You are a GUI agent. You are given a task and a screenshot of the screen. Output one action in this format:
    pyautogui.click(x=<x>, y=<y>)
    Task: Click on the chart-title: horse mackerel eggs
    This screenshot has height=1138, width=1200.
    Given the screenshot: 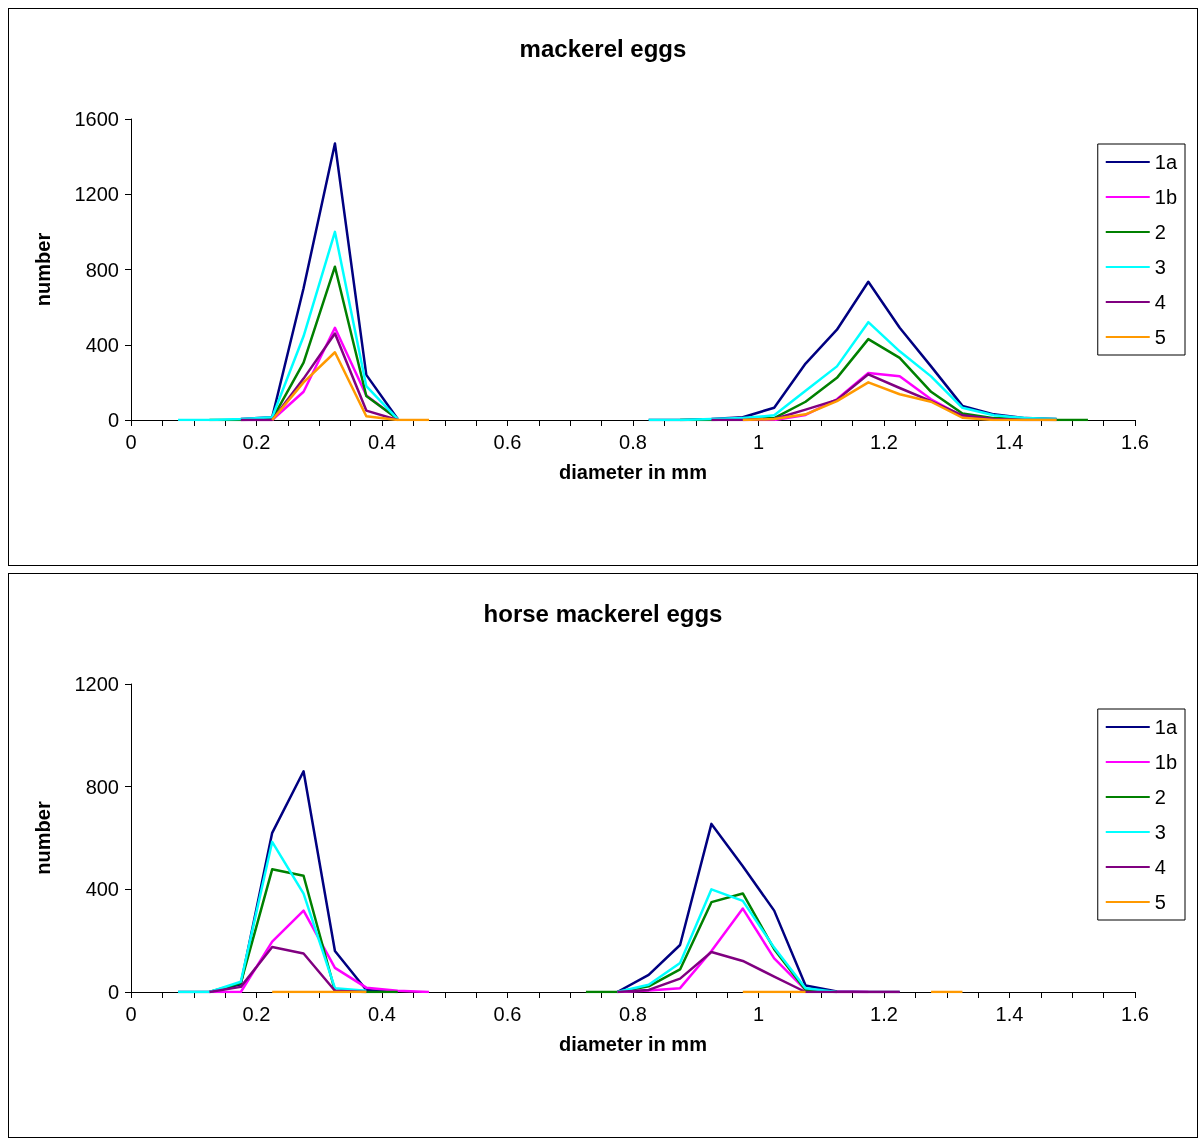 What is the action you would take?
    pyautogui.click(x=603, y=613)
    